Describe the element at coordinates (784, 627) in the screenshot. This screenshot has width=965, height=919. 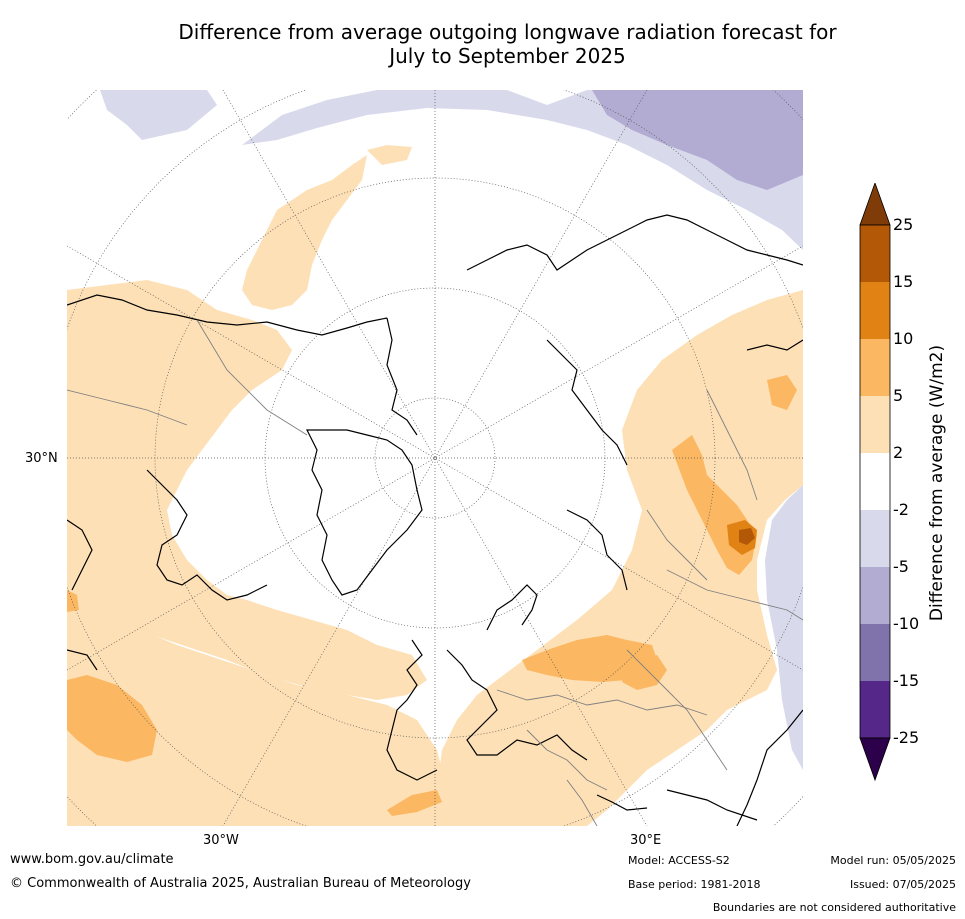
I see `region-minus2-east` at that location.